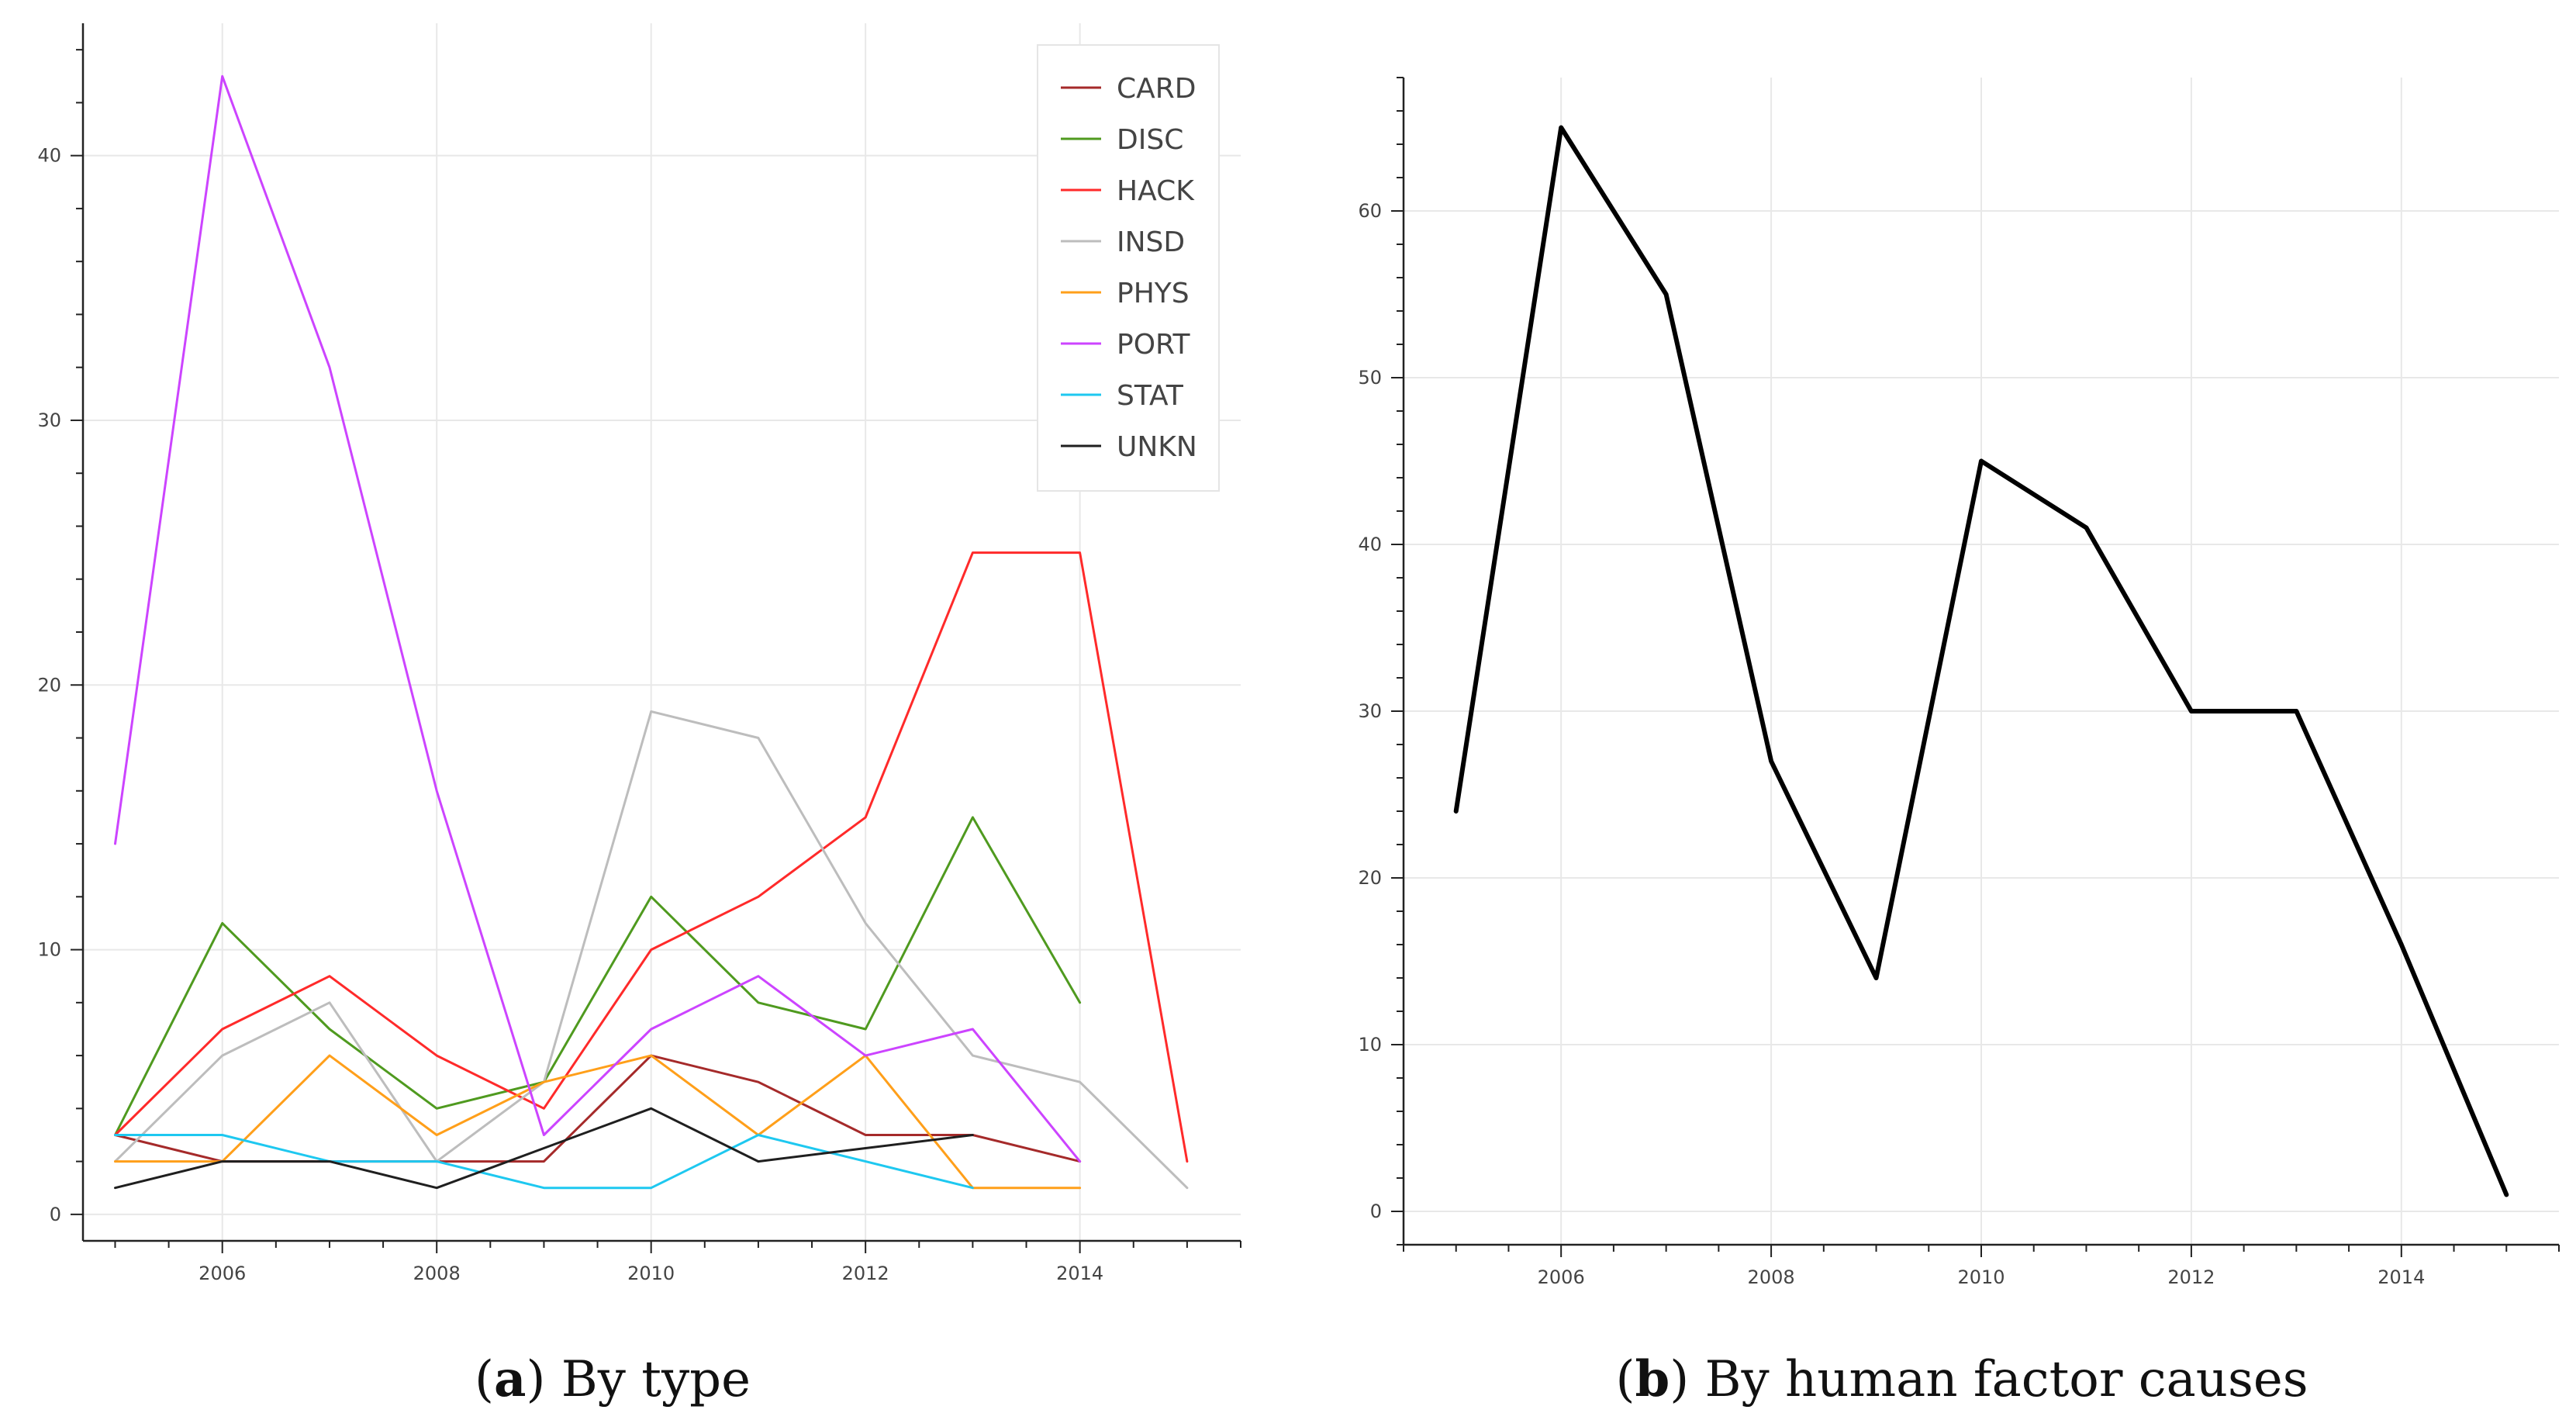  I want to click on legend-label-disc: DISC, so click(1150, 140).